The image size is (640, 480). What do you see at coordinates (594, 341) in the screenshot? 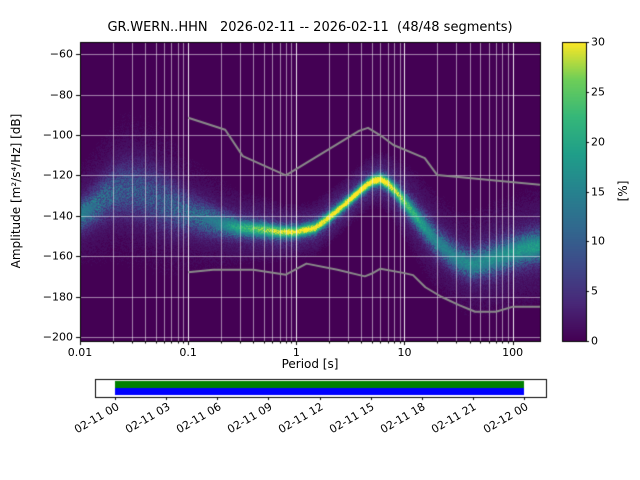
I see `colorbar-tick-label: 0` at bounding box center [594, 341].